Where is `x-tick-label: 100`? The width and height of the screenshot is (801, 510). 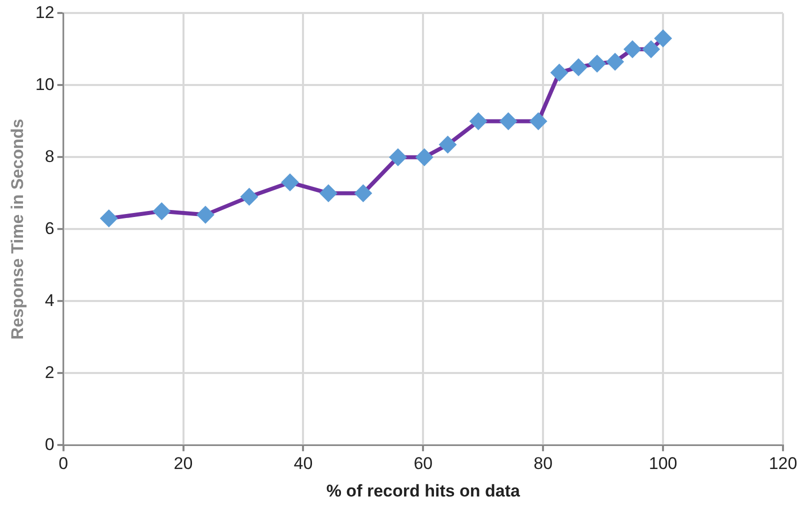
x-tick-label: 100 is located at coordinates (663, 464).